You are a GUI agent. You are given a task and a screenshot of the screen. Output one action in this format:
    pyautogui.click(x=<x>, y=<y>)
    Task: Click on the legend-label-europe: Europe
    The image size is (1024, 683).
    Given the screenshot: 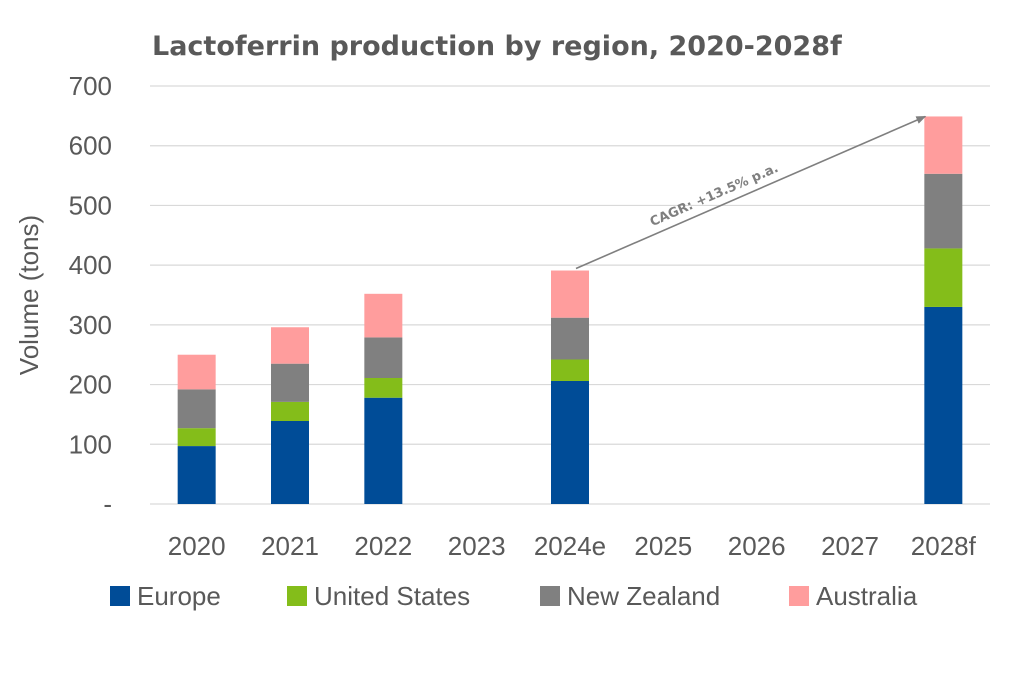 What is the action you would take?
    pyautogui.click(x=179, y=596)
    